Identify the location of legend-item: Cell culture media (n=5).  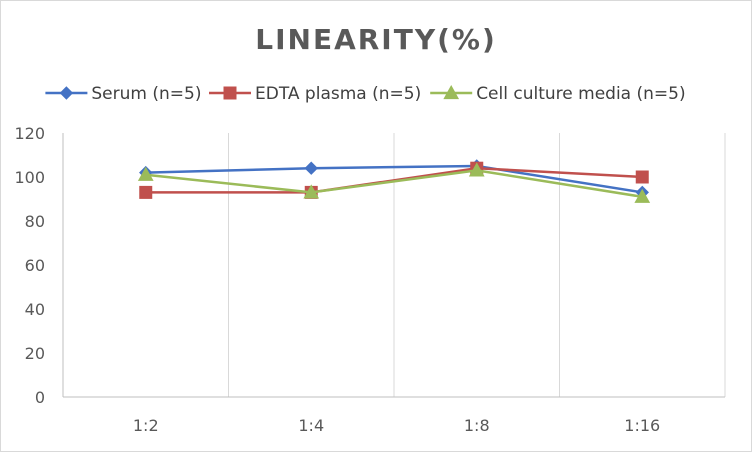
(558, 94).